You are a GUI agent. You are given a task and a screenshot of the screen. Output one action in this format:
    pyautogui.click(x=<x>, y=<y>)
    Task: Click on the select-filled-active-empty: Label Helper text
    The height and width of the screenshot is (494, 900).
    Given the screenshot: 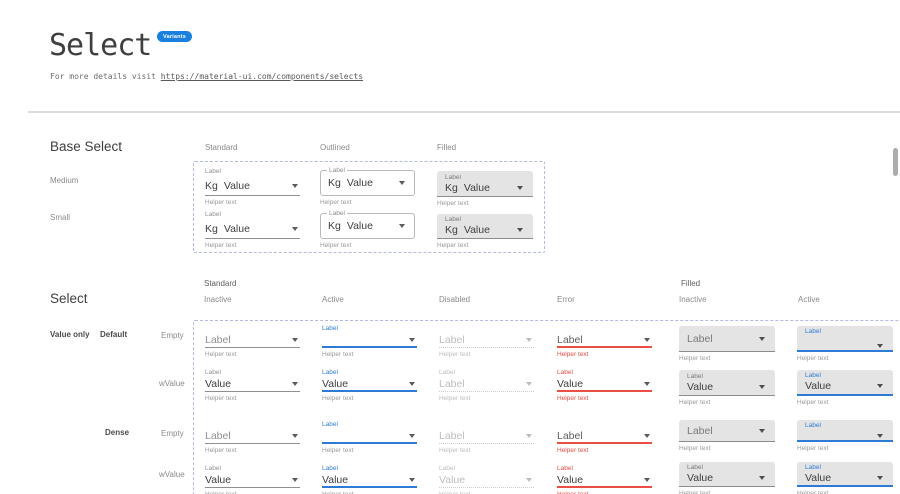 What is the action you would take?
    pyautogui.click(x=845, y=344)
    